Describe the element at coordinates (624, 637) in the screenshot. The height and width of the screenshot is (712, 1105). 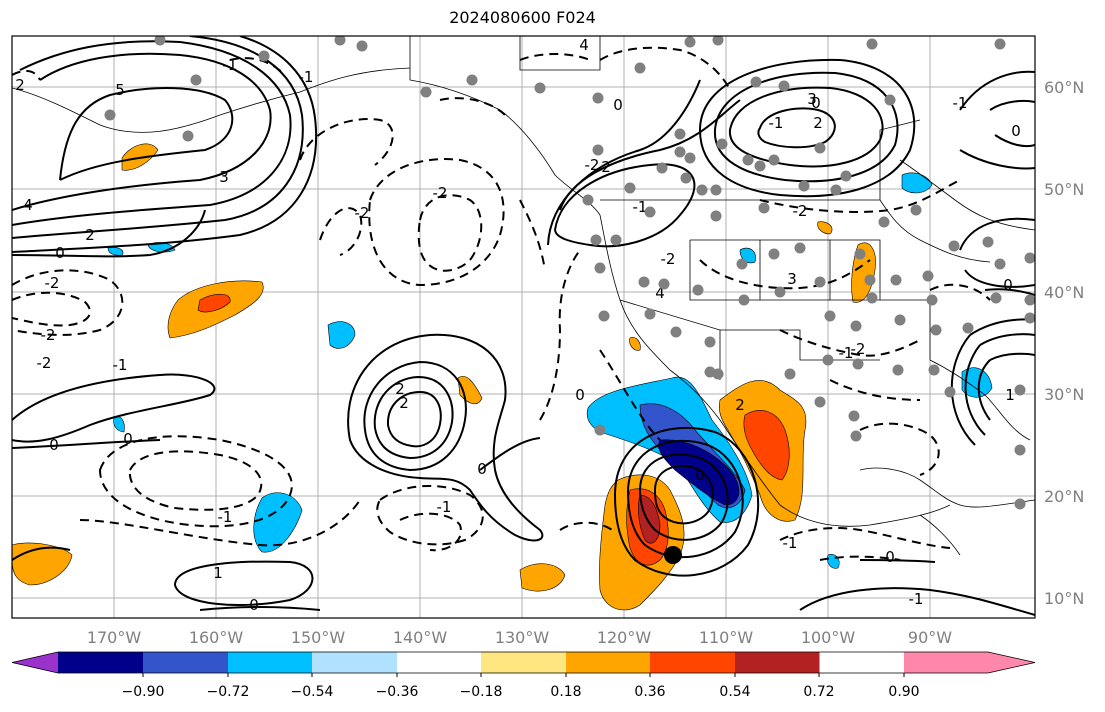
I see `lon-label: 120°W` at that location.